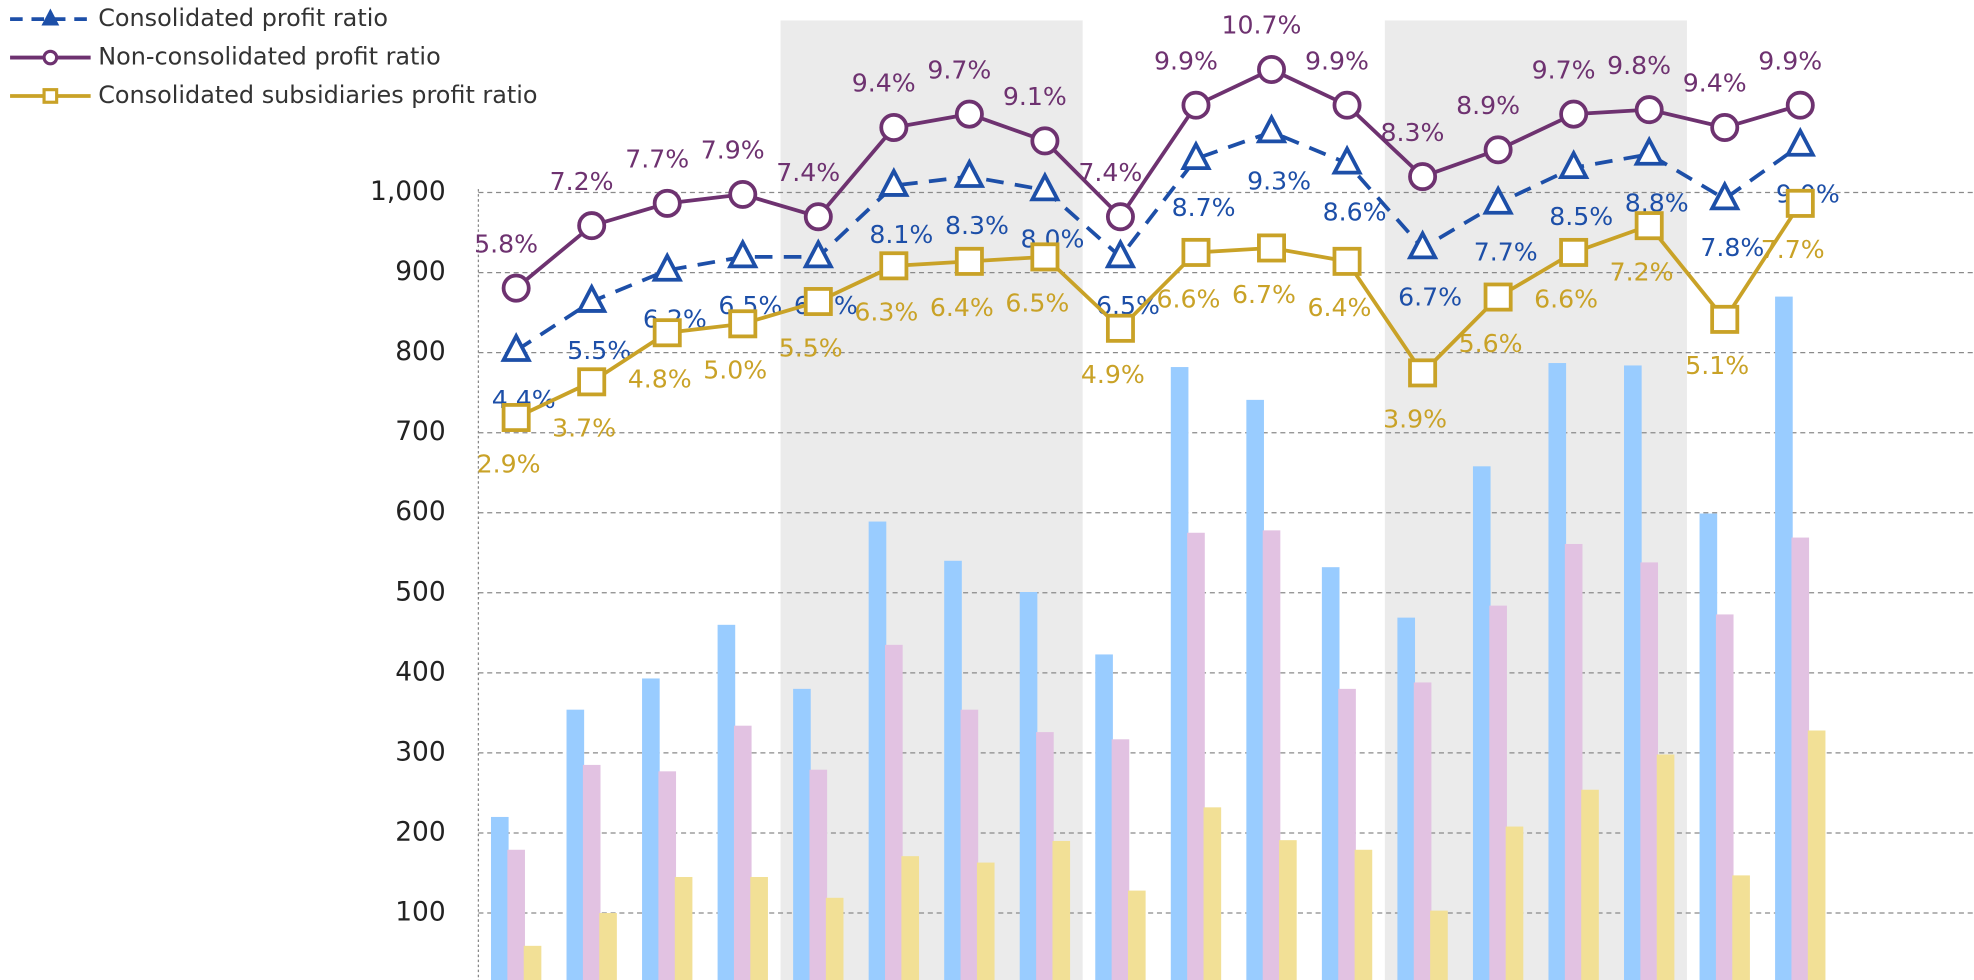 The image size is (1974, 980). Describe the element at coordinates (1158, 241) in the screenshot. I see `line` at that location.